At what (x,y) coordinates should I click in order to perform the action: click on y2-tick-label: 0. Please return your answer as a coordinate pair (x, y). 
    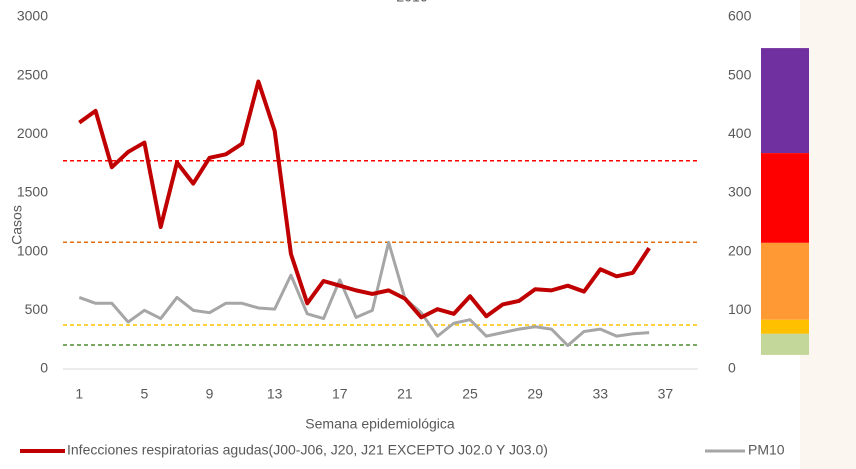
    Looking at the image, I should click on (732, 368).